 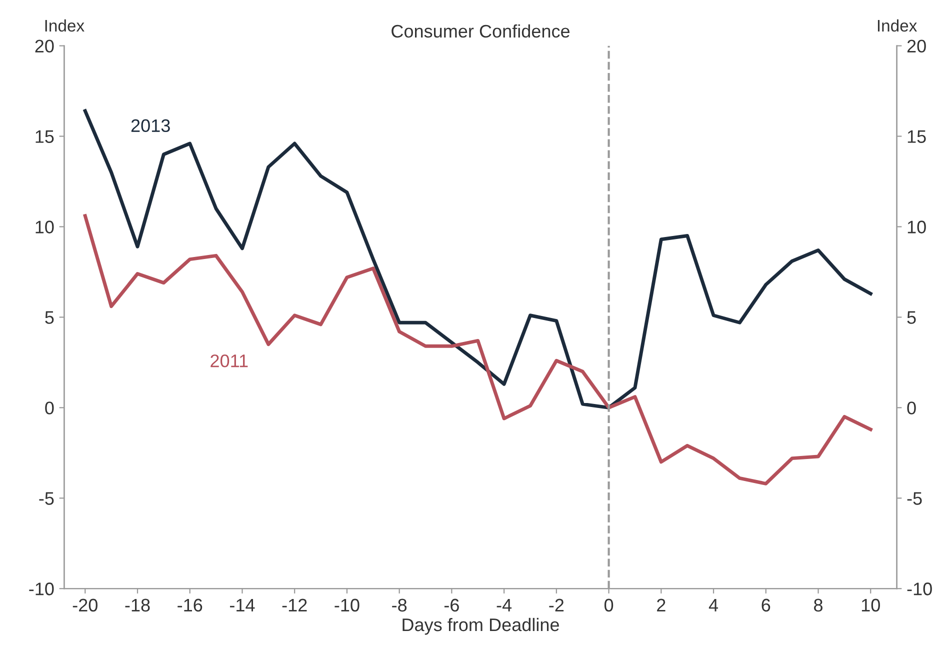 I want to click on series-label: 2013, so click(x=150, y=125).